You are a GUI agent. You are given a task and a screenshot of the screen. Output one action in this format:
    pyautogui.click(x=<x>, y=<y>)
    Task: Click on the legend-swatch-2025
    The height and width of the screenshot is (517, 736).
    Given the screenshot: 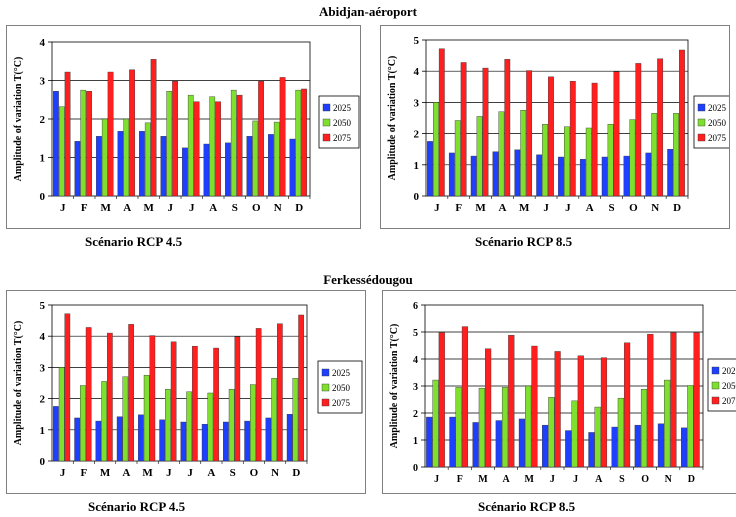 What is the action you would take?
    pyautogui.click(x=325, y=372)
    